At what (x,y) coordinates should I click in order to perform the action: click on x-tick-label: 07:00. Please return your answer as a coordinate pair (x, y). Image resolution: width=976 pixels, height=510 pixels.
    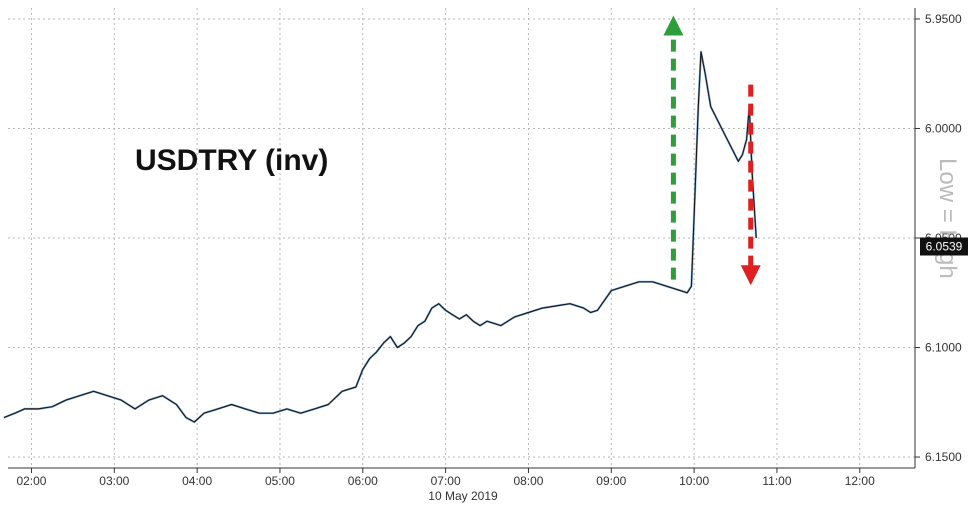
    Looking at the image, I should click on (446, 481).